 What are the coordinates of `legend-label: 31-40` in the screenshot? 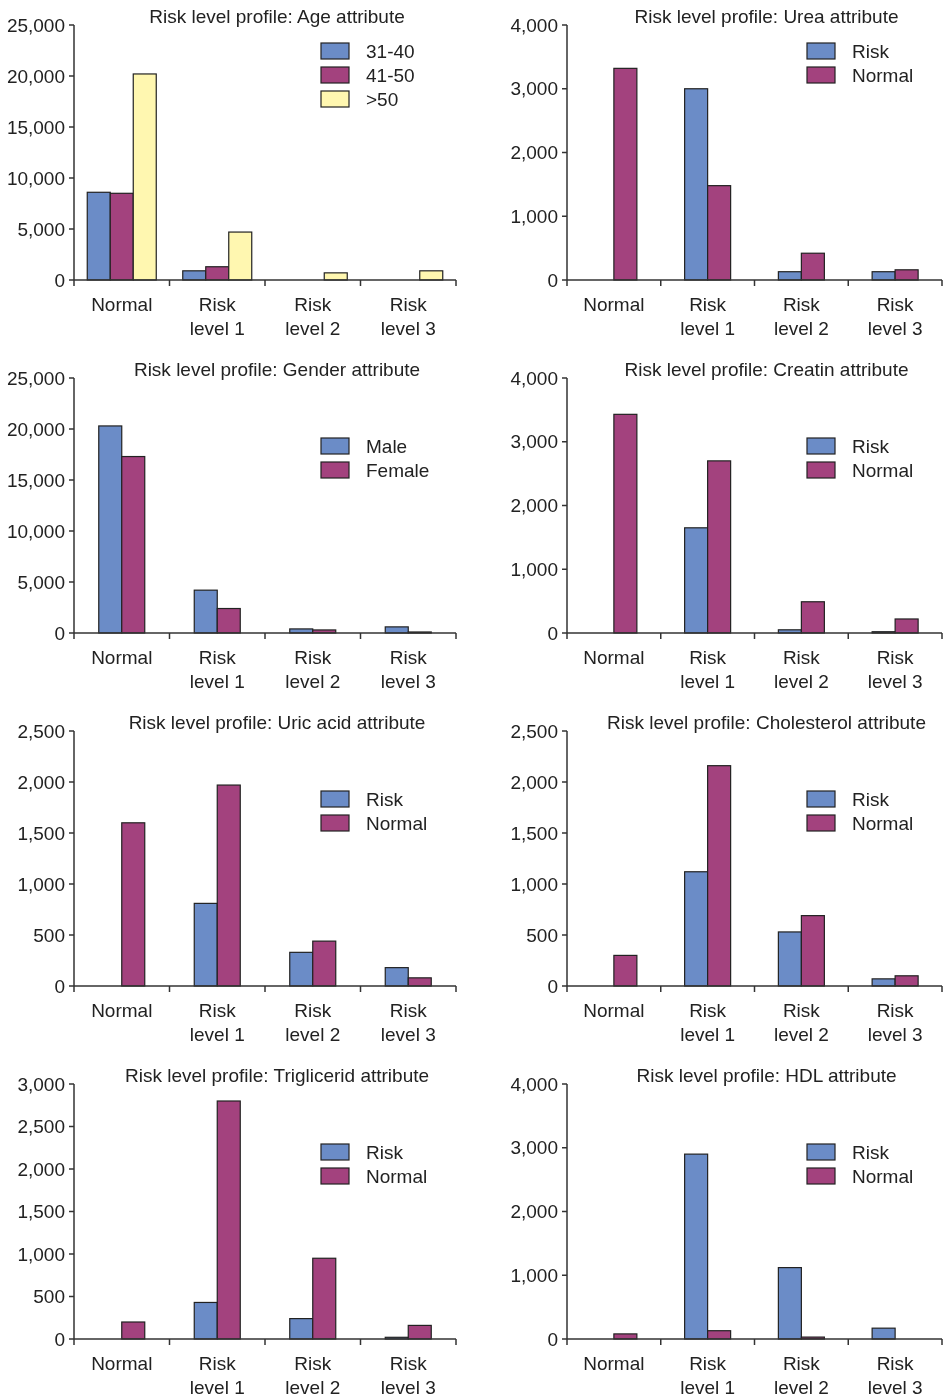 It's located at (390, 51).